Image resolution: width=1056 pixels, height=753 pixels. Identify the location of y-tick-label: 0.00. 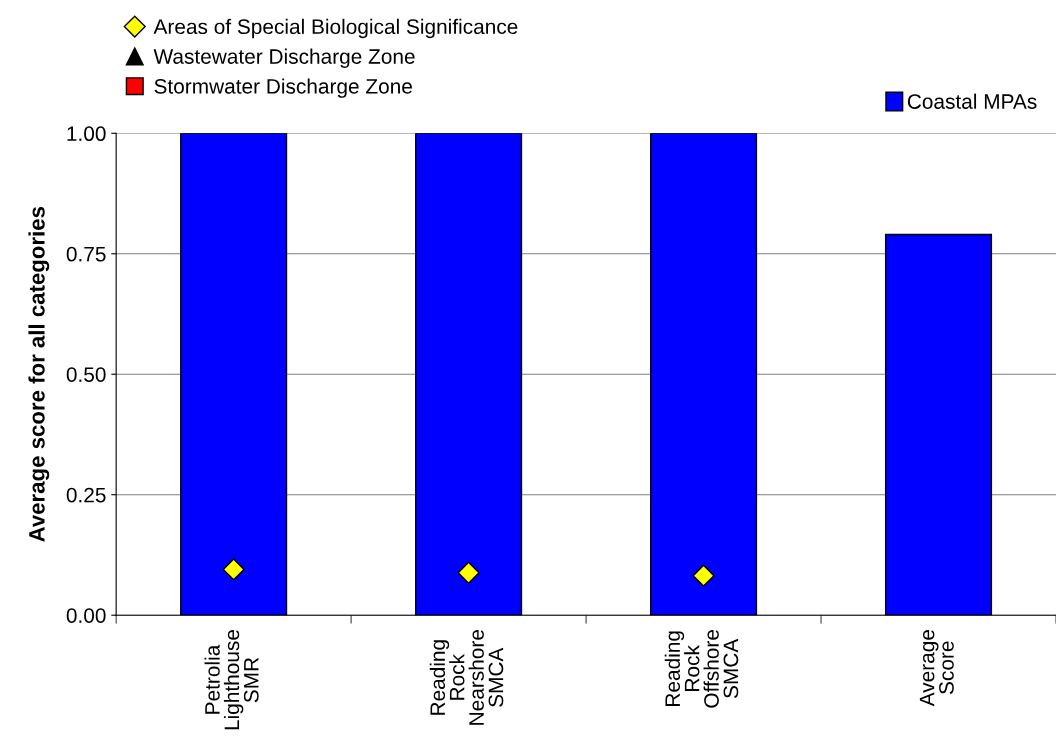
(86, 615).